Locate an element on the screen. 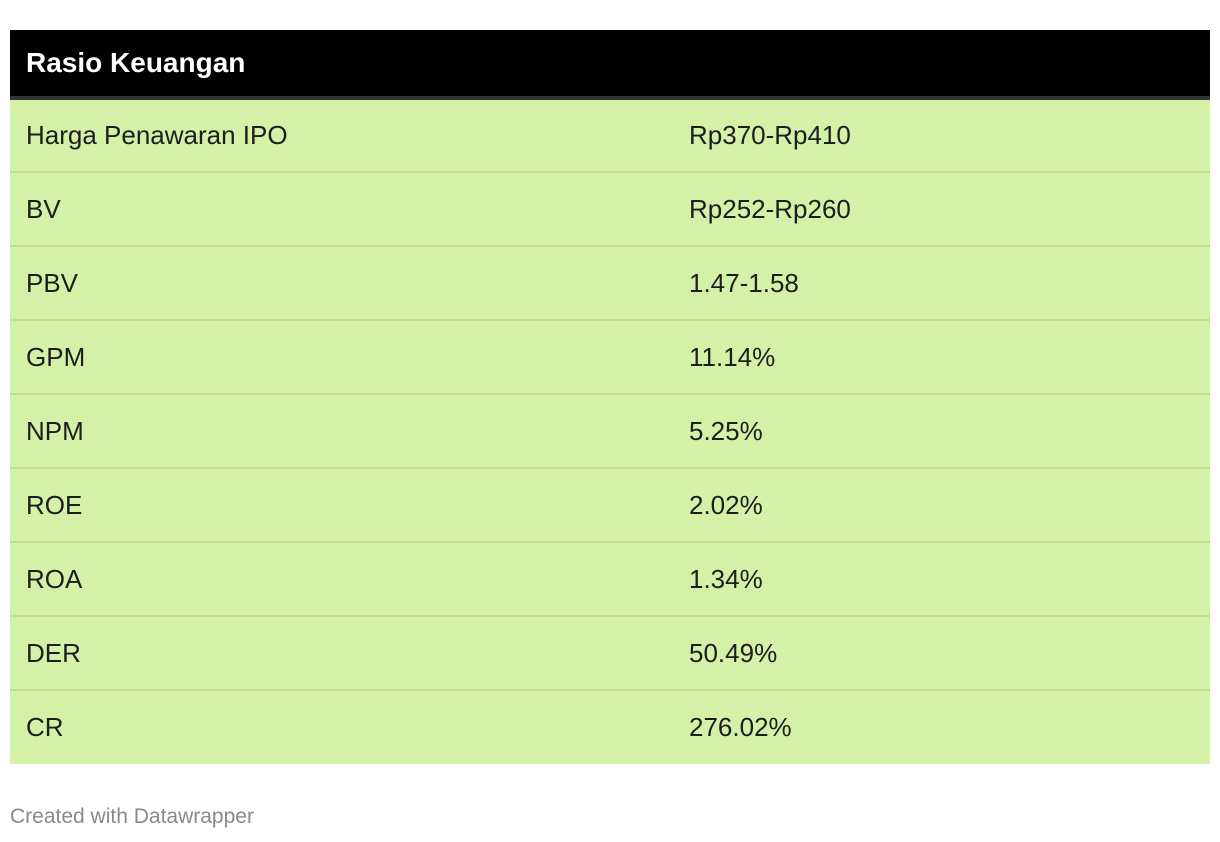 This screenshot has width=1220, height=842. table-row: DER 50.49% is located at coordinates (610, 653).